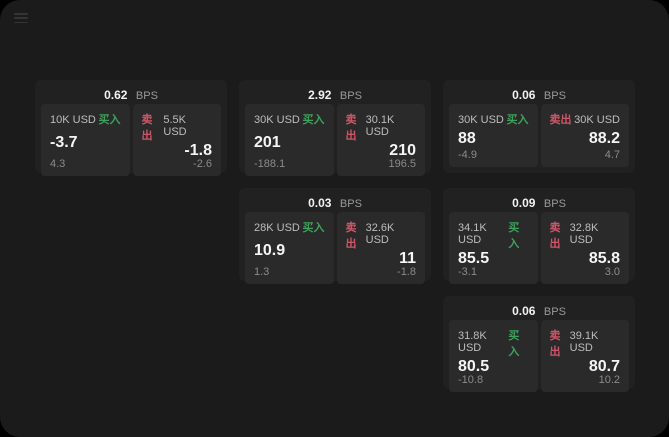 The width and height of the screenshot is (669, 437). Describe the element at coordinates (380, 140) in the screenshot. I see `sell-panel: 卖出 30.1K USD 210 196.5` at that location.